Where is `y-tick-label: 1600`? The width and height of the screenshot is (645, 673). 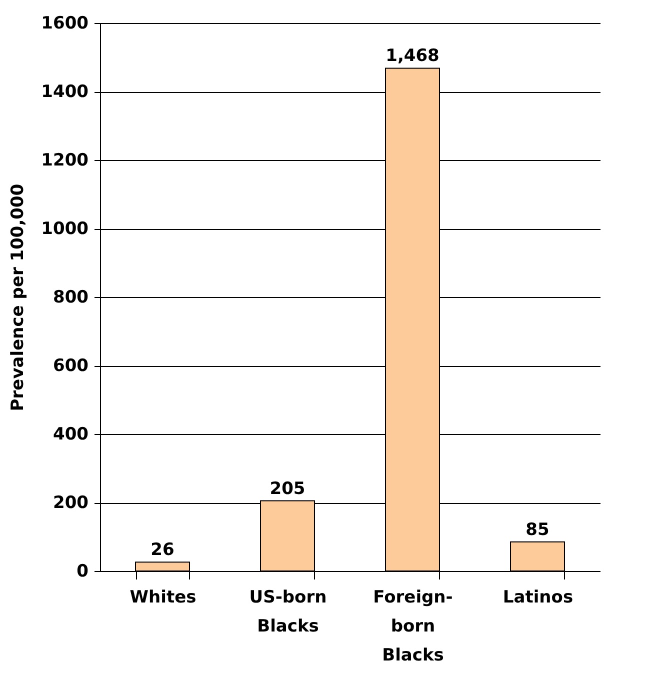 y-tick-label: 1600 is located at coordinates (65, 24).